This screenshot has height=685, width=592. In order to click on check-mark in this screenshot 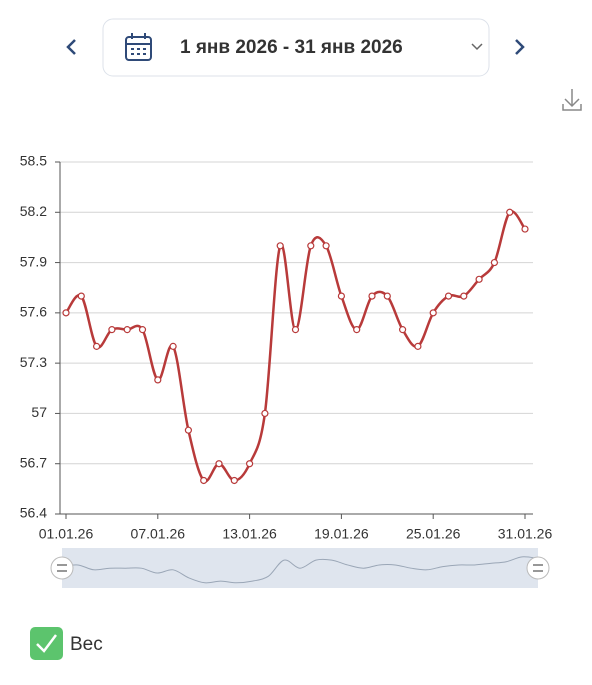, I will do `click(46, 643)`.